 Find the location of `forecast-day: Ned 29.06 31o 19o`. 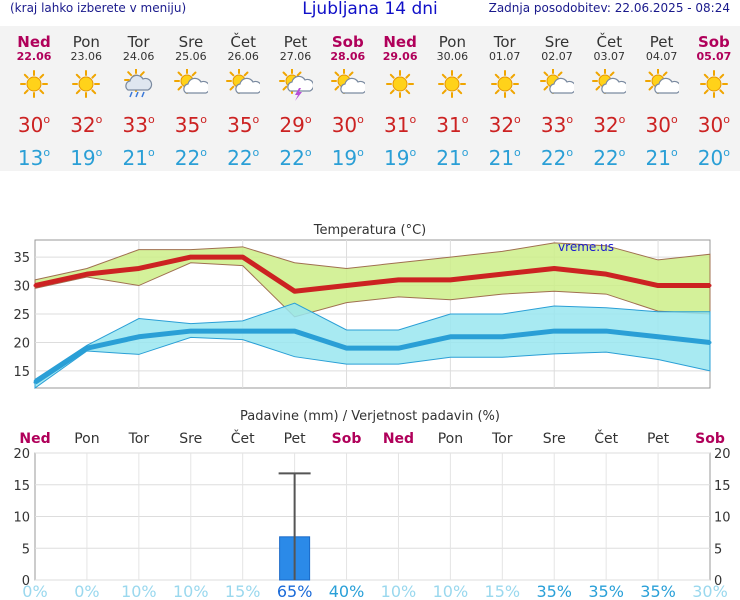

forecast-day: Ned 29.06 31o 19o is located at coordinates (400, 98).